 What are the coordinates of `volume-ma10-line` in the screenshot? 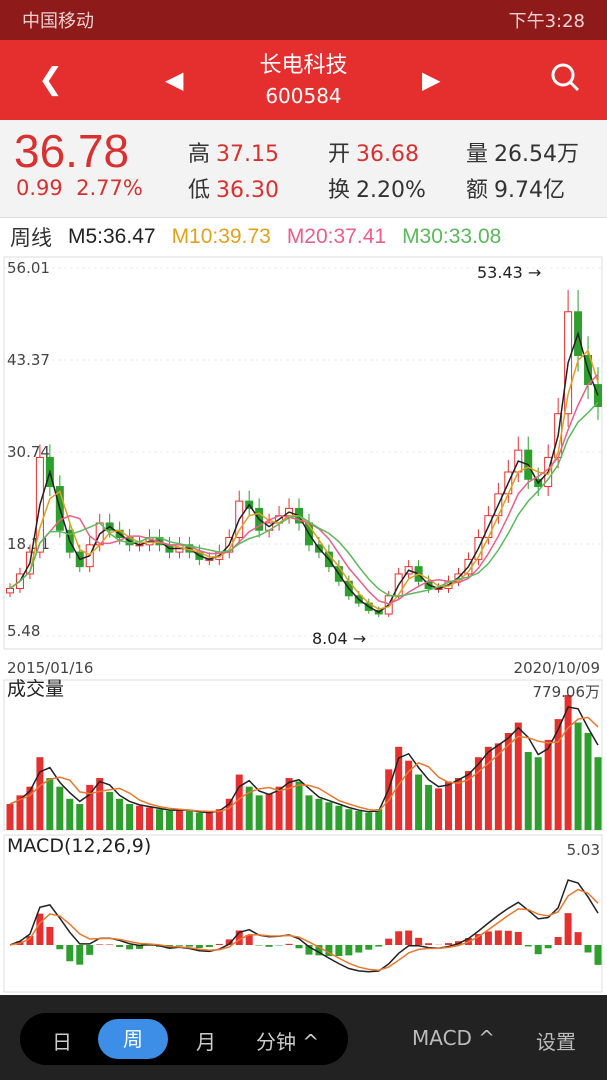 It's located at (304, 764).